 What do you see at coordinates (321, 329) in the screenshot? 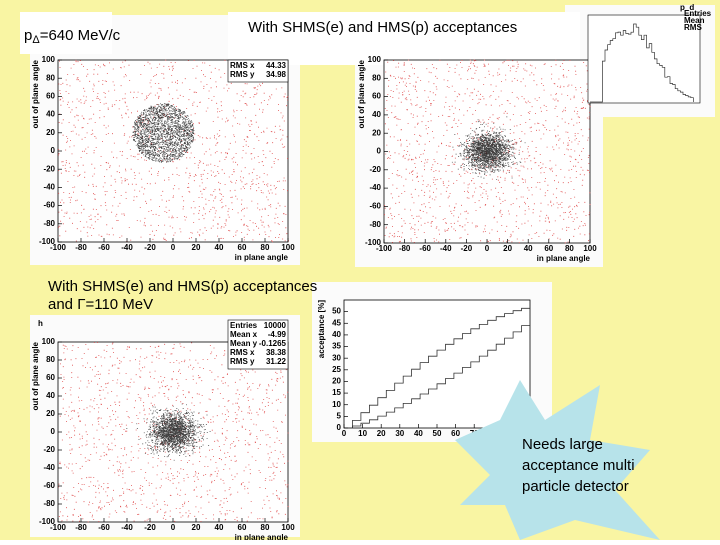
I see `y-axis-label: acceptance [%]` at bounding box center [321, 329].